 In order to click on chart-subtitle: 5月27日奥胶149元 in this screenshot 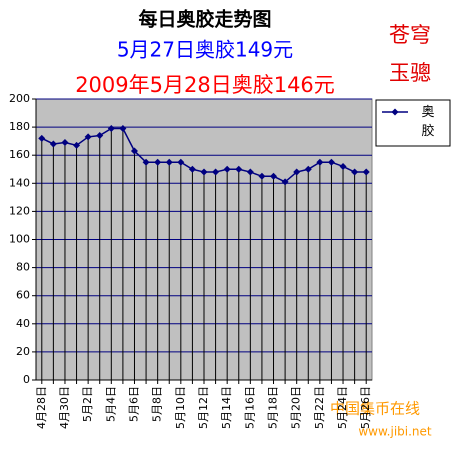, I will do `click(205, 50)`.